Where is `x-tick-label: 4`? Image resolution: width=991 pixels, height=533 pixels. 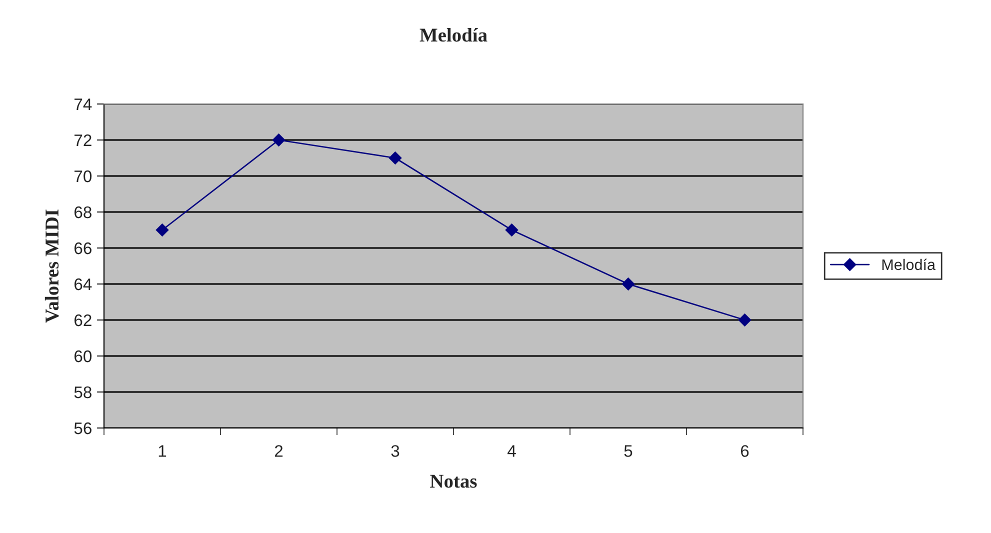
x-tick-label: 4 is located at coordinates (512, 451).